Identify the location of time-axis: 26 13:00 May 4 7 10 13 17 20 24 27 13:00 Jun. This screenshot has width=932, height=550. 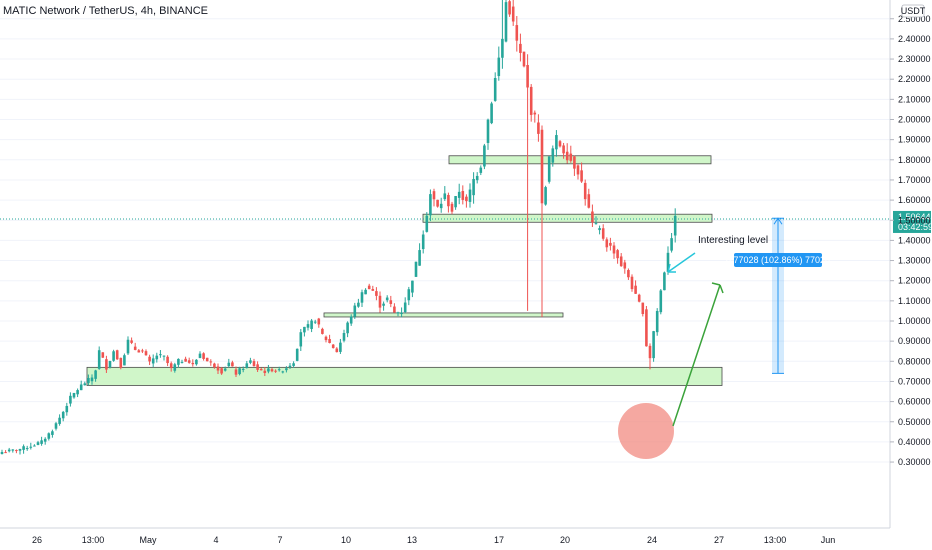
(433, 540).